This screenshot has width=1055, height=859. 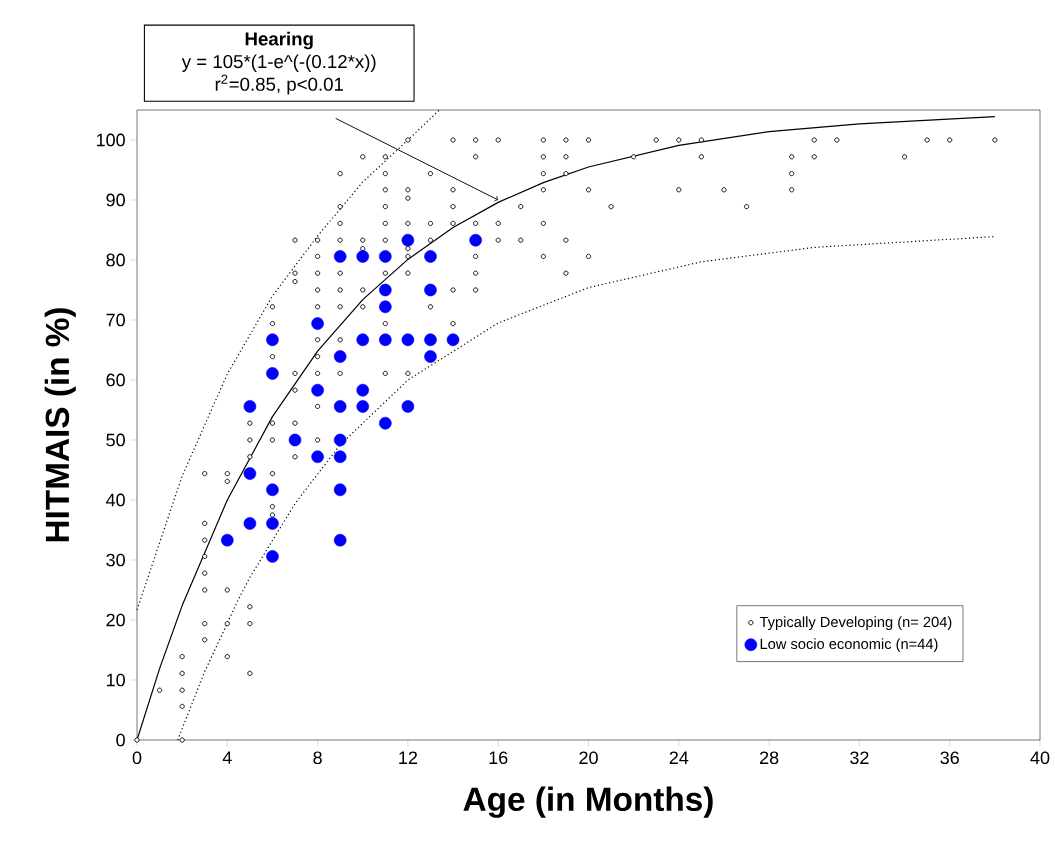 What do you see at coordinates (679, 757) in the screenshot?
I see `x-tick-label: 24` at bounding box center [679, 757].